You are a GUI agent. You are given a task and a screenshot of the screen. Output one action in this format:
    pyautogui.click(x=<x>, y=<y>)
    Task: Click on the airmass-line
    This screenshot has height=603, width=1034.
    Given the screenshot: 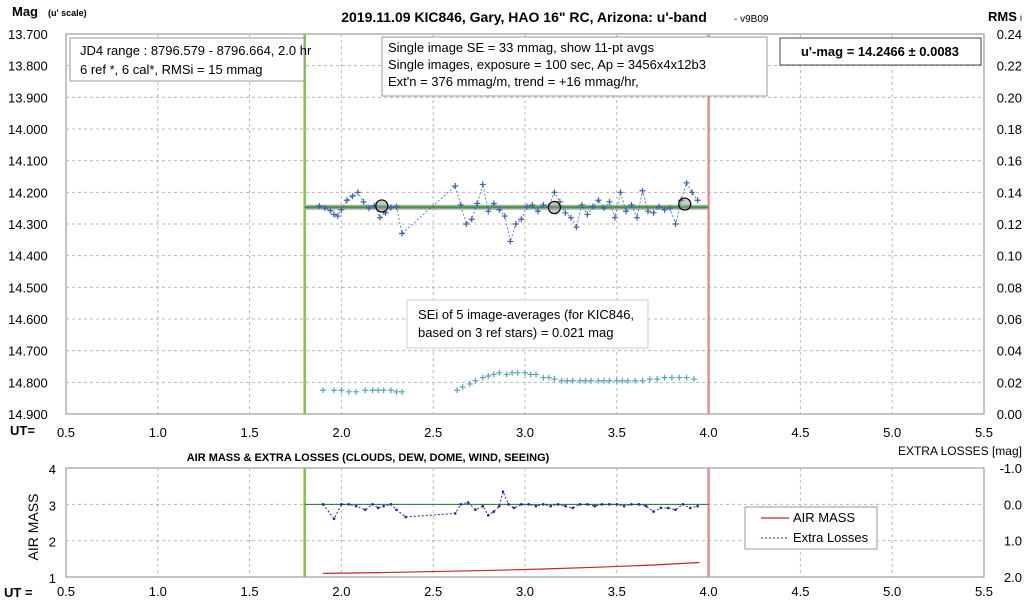 What is the action you would take?
    pyautogui.click(x=511, y=567)
    